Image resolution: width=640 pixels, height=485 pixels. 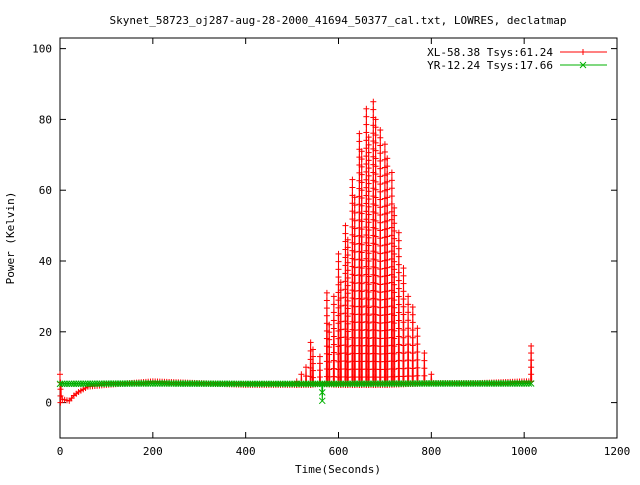 What do you see at coordinates (10, 238) in the screenshot?
I see `y-axis-label: Power (Kelvin)` at bounding box center [10, 238].